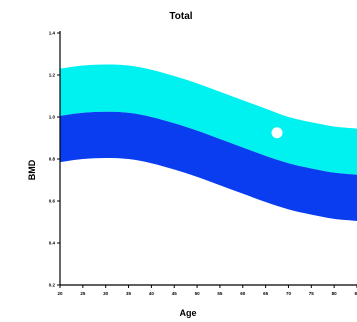  I want to click on x-ticks: 20 25 30 35 40 45 50 55 60 65 70 75 80 85, so click(207, 290).